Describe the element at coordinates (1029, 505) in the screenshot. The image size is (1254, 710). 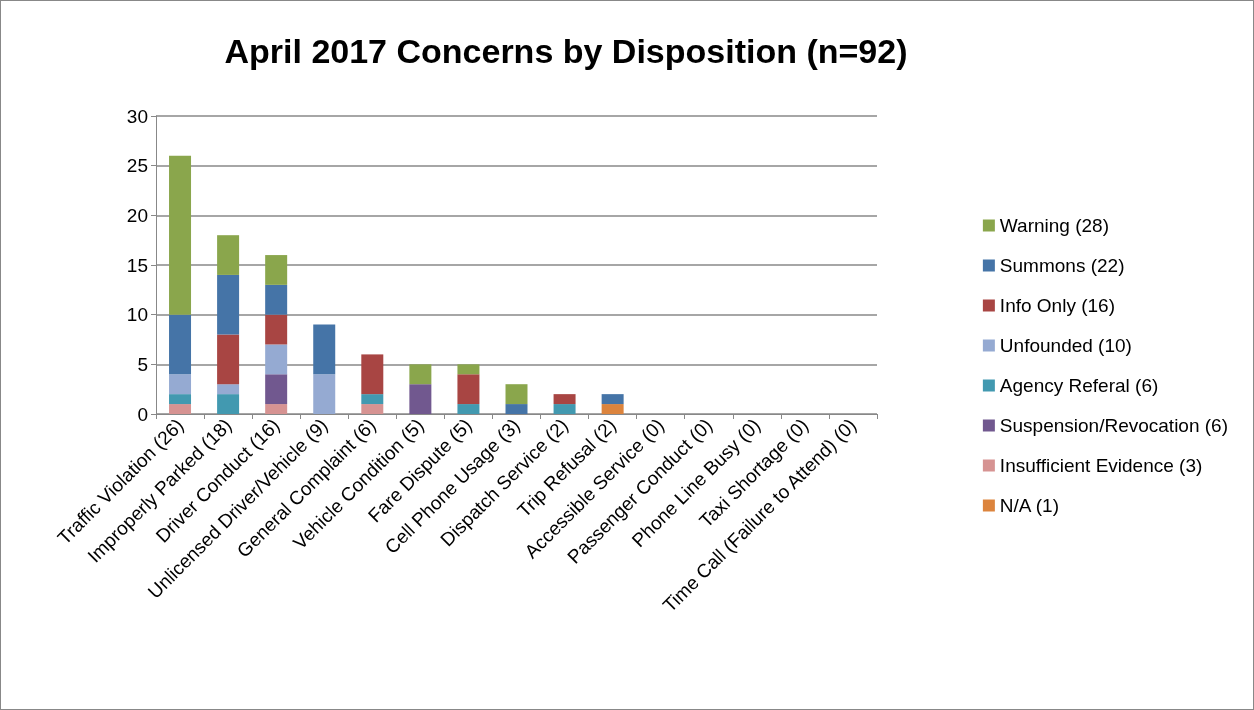
I see `legend-label: N/A (1)` at that location.